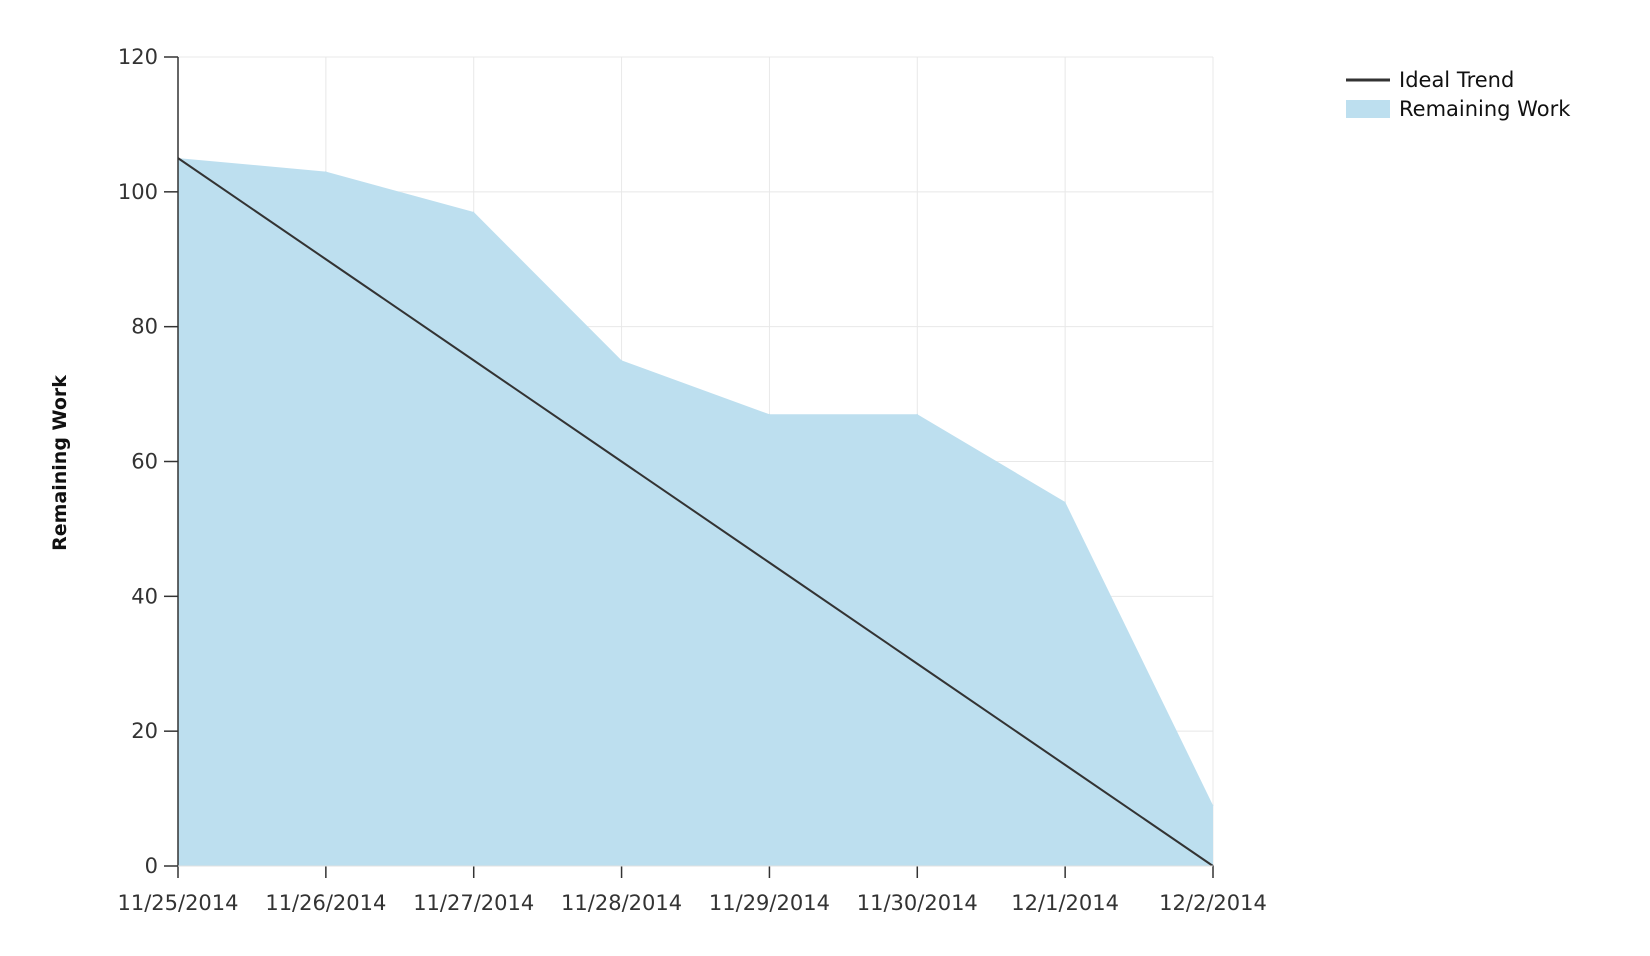 Image resolution: width=1650 pixels, height=956 pixels. Describe the element at coordinates (138, 57) in the screenshot. I see `y-tick-label-6: 120` at that location.